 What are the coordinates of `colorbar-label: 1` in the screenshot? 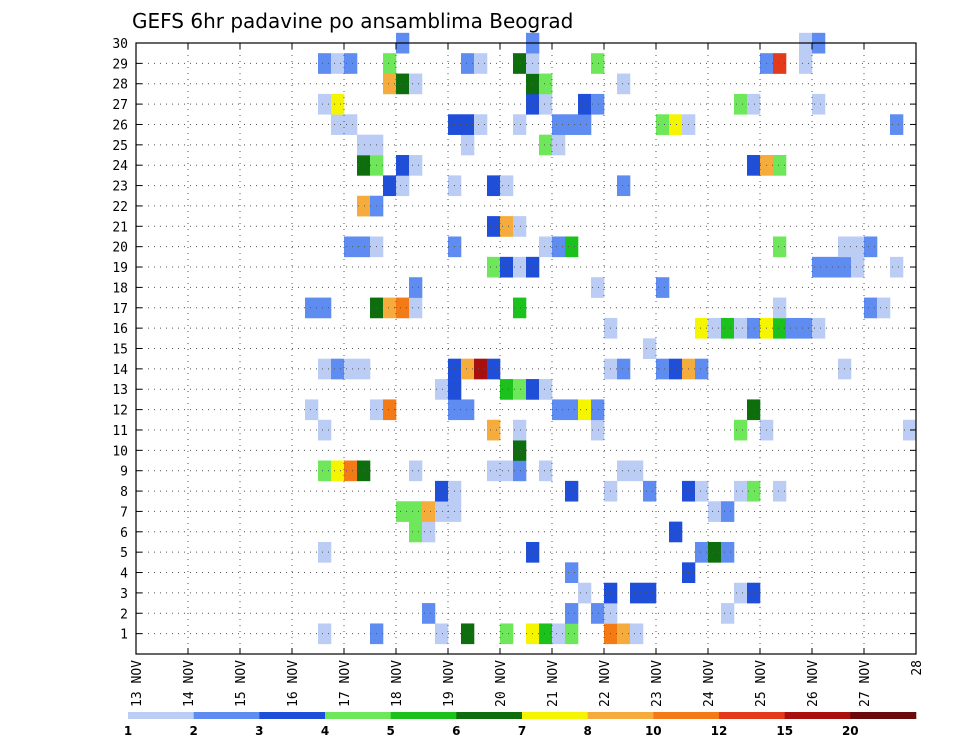 It's located at (128, 731).